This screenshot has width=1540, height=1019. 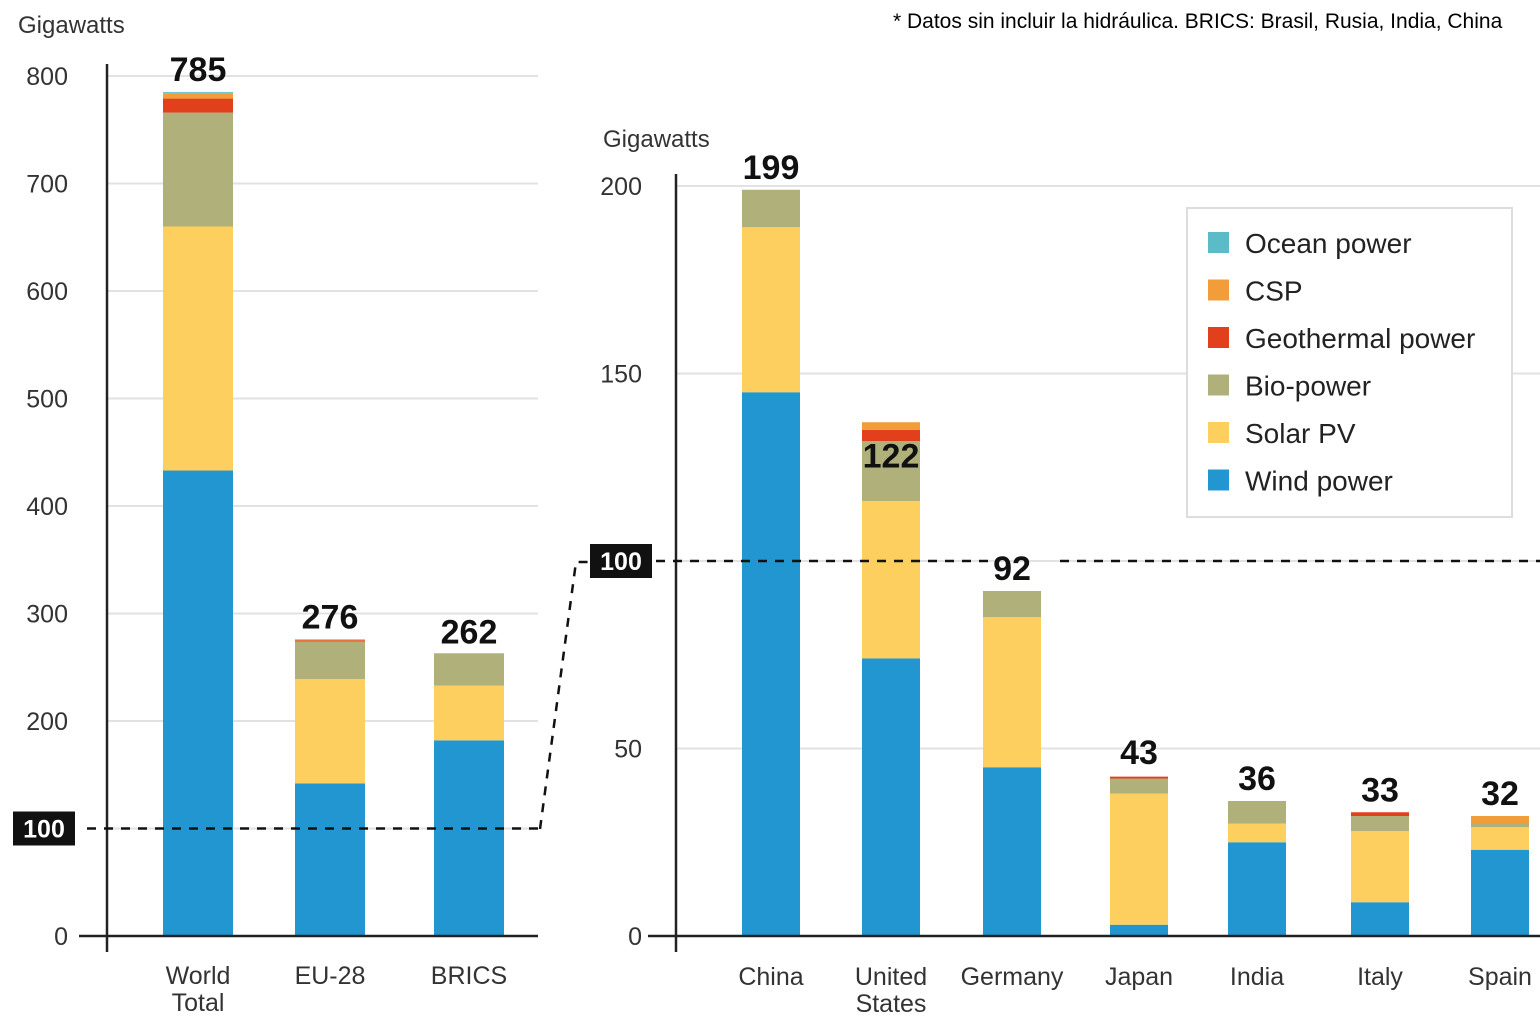 What do you see at coordinates (1300, 433) in the screenshot?
I see `legend-label: Solar PV` at bounding box center [1300, 433].